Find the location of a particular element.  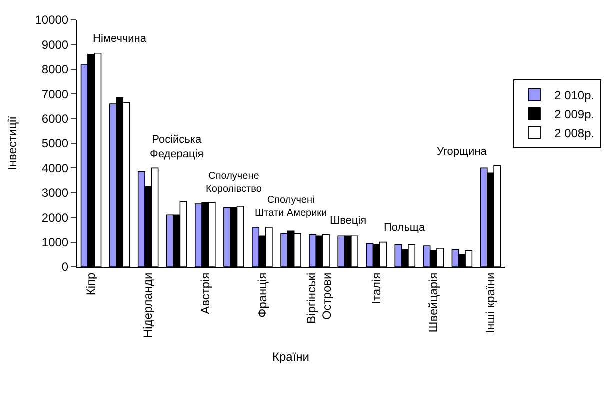

x-tick-label: Російська Федерація is located at coordinates (177, 147).